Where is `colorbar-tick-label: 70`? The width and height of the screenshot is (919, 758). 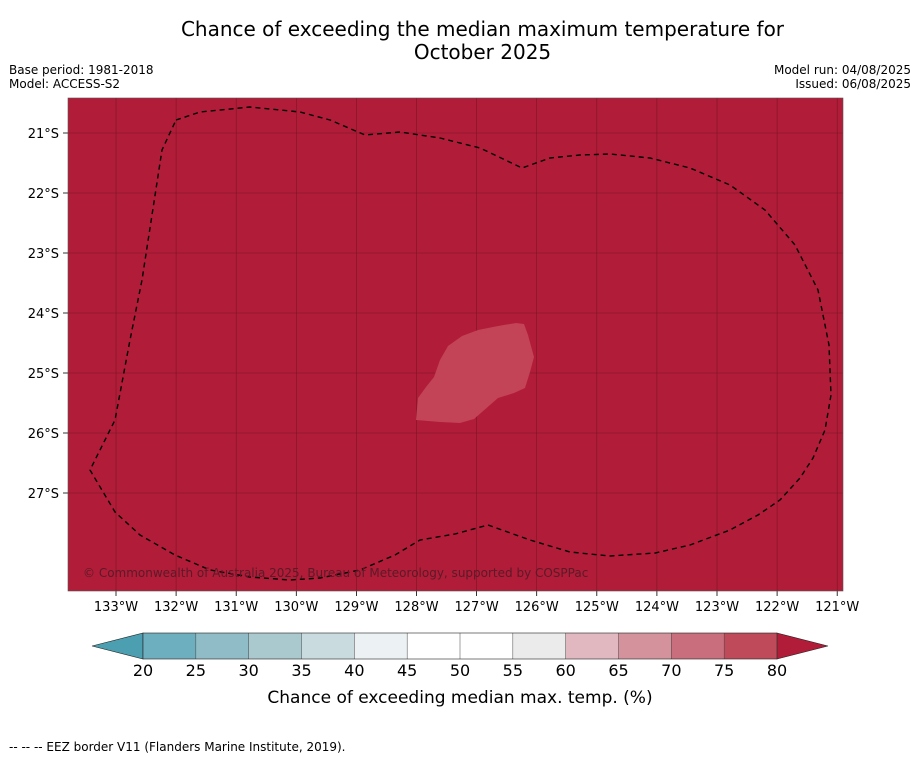 colorbar-tick-label: 70 is located at coordinates (671, 670).